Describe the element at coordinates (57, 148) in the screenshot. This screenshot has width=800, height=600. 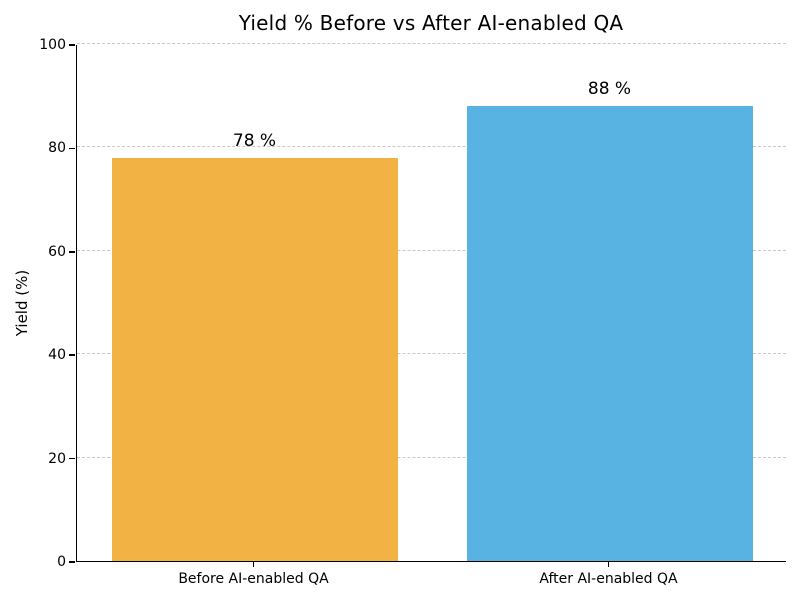
I see `y-tick-label: 80` at that location.